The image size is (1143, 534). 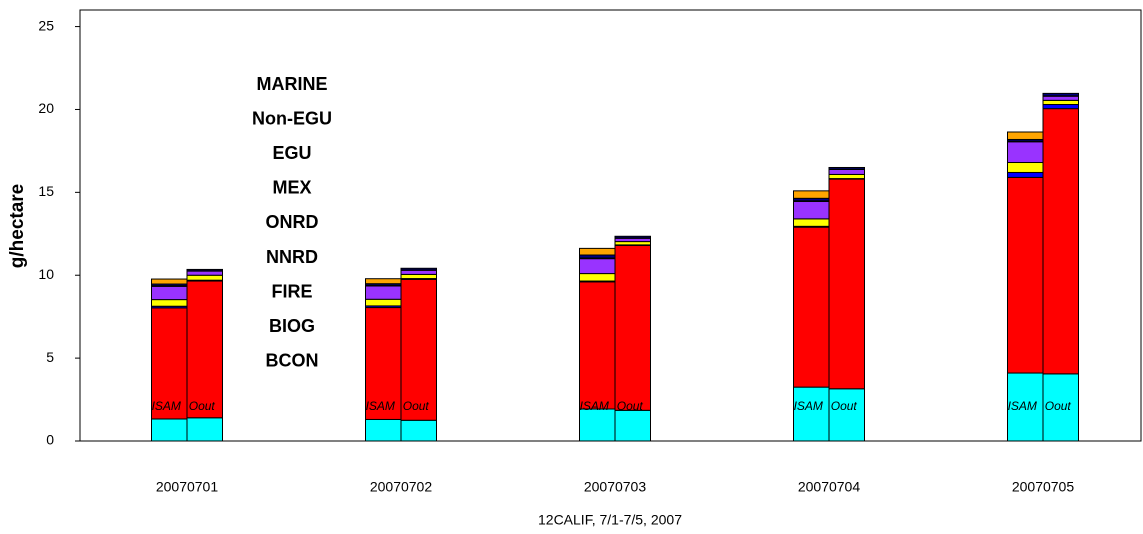 I want to click on y-tick-label: 5, so click(x=50, y=357).